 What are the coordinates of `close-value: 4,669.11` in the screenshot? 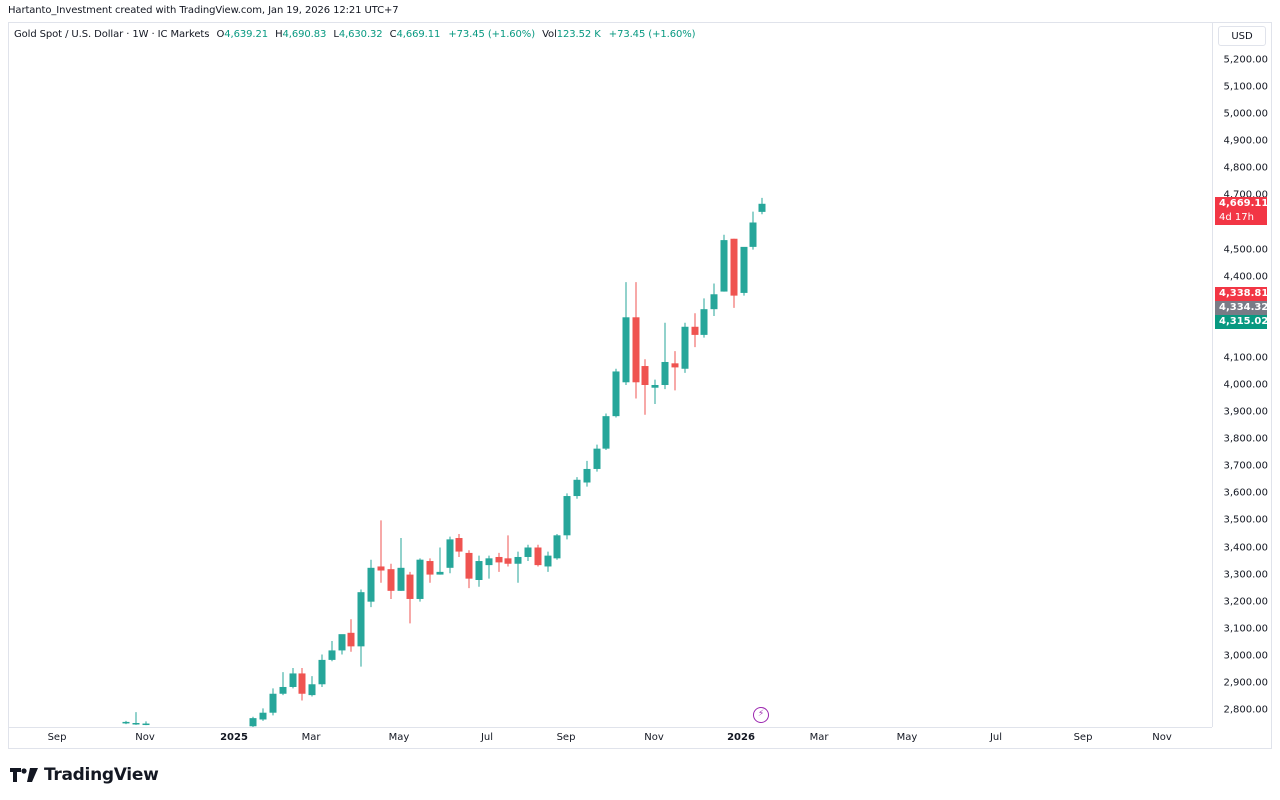 It's located at (418, 34).